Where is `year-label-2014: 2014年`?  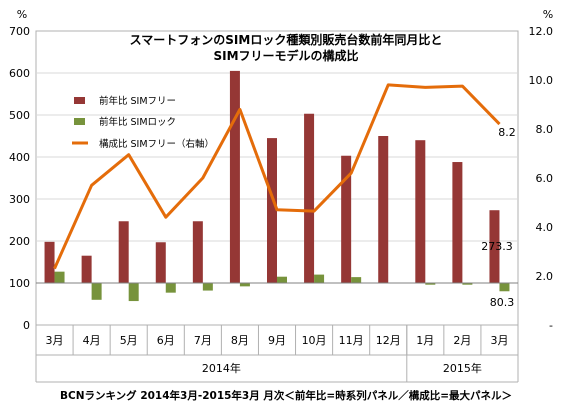 year-label-2014: 2014年 is located at coordinates (221, 368).